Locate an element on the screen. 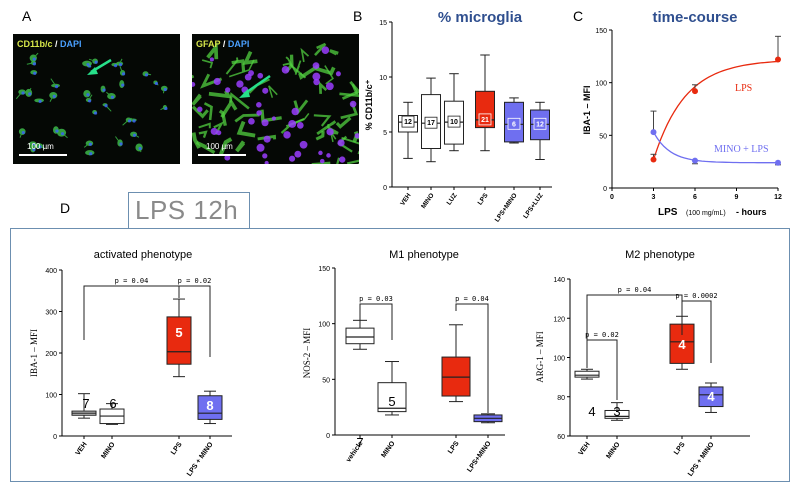 This screenshot has height=488, width=800. micrograph-cd11b-caption: CD11b/c / DAPI is located at coordinates (49, 44).